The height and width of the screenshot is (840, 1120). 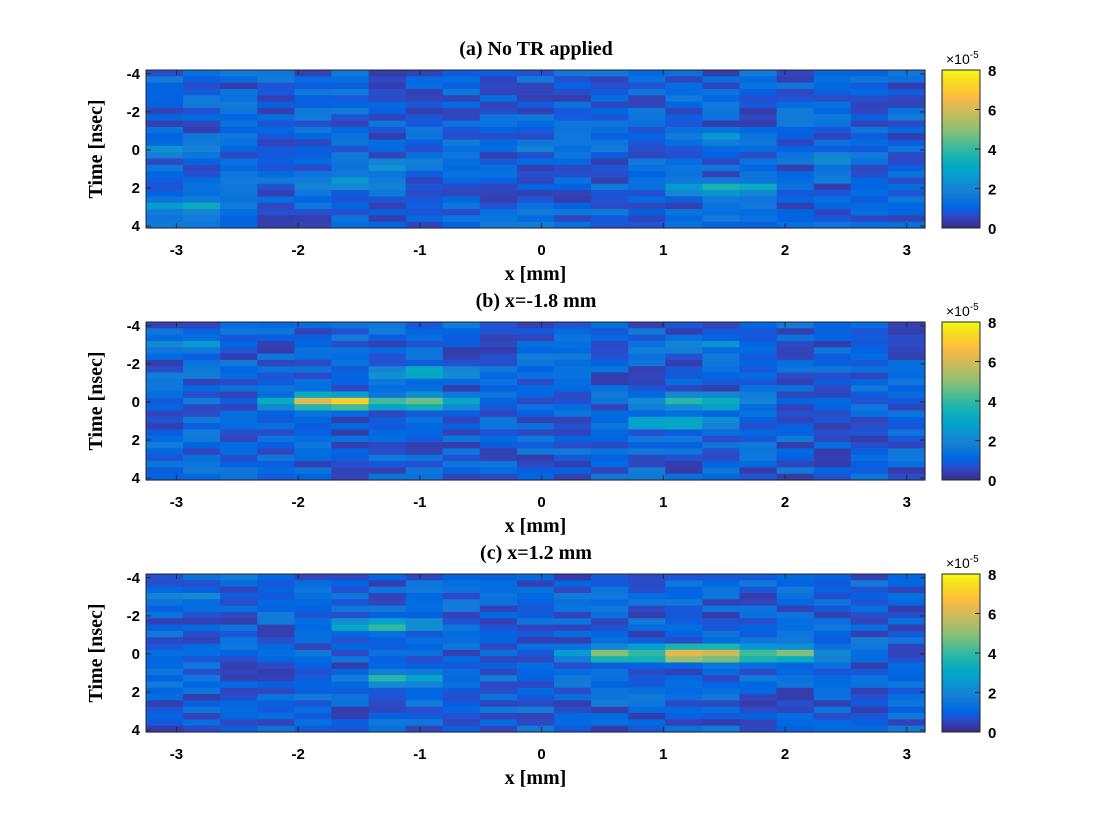 What do you see at coordinates (992, 442) in the screenshot?
I see `colorbar-tick-label: 2` at bounding box center [992, 442].